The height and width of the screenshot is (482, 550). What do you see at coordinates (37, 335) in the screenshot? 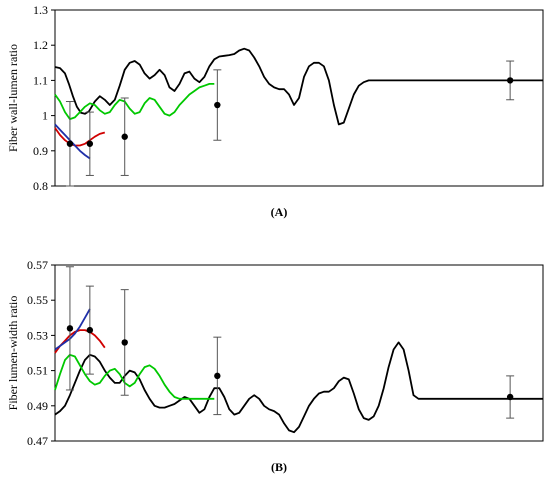
I see `y-tick-label: 0.53` at bounding box center [37, 335].